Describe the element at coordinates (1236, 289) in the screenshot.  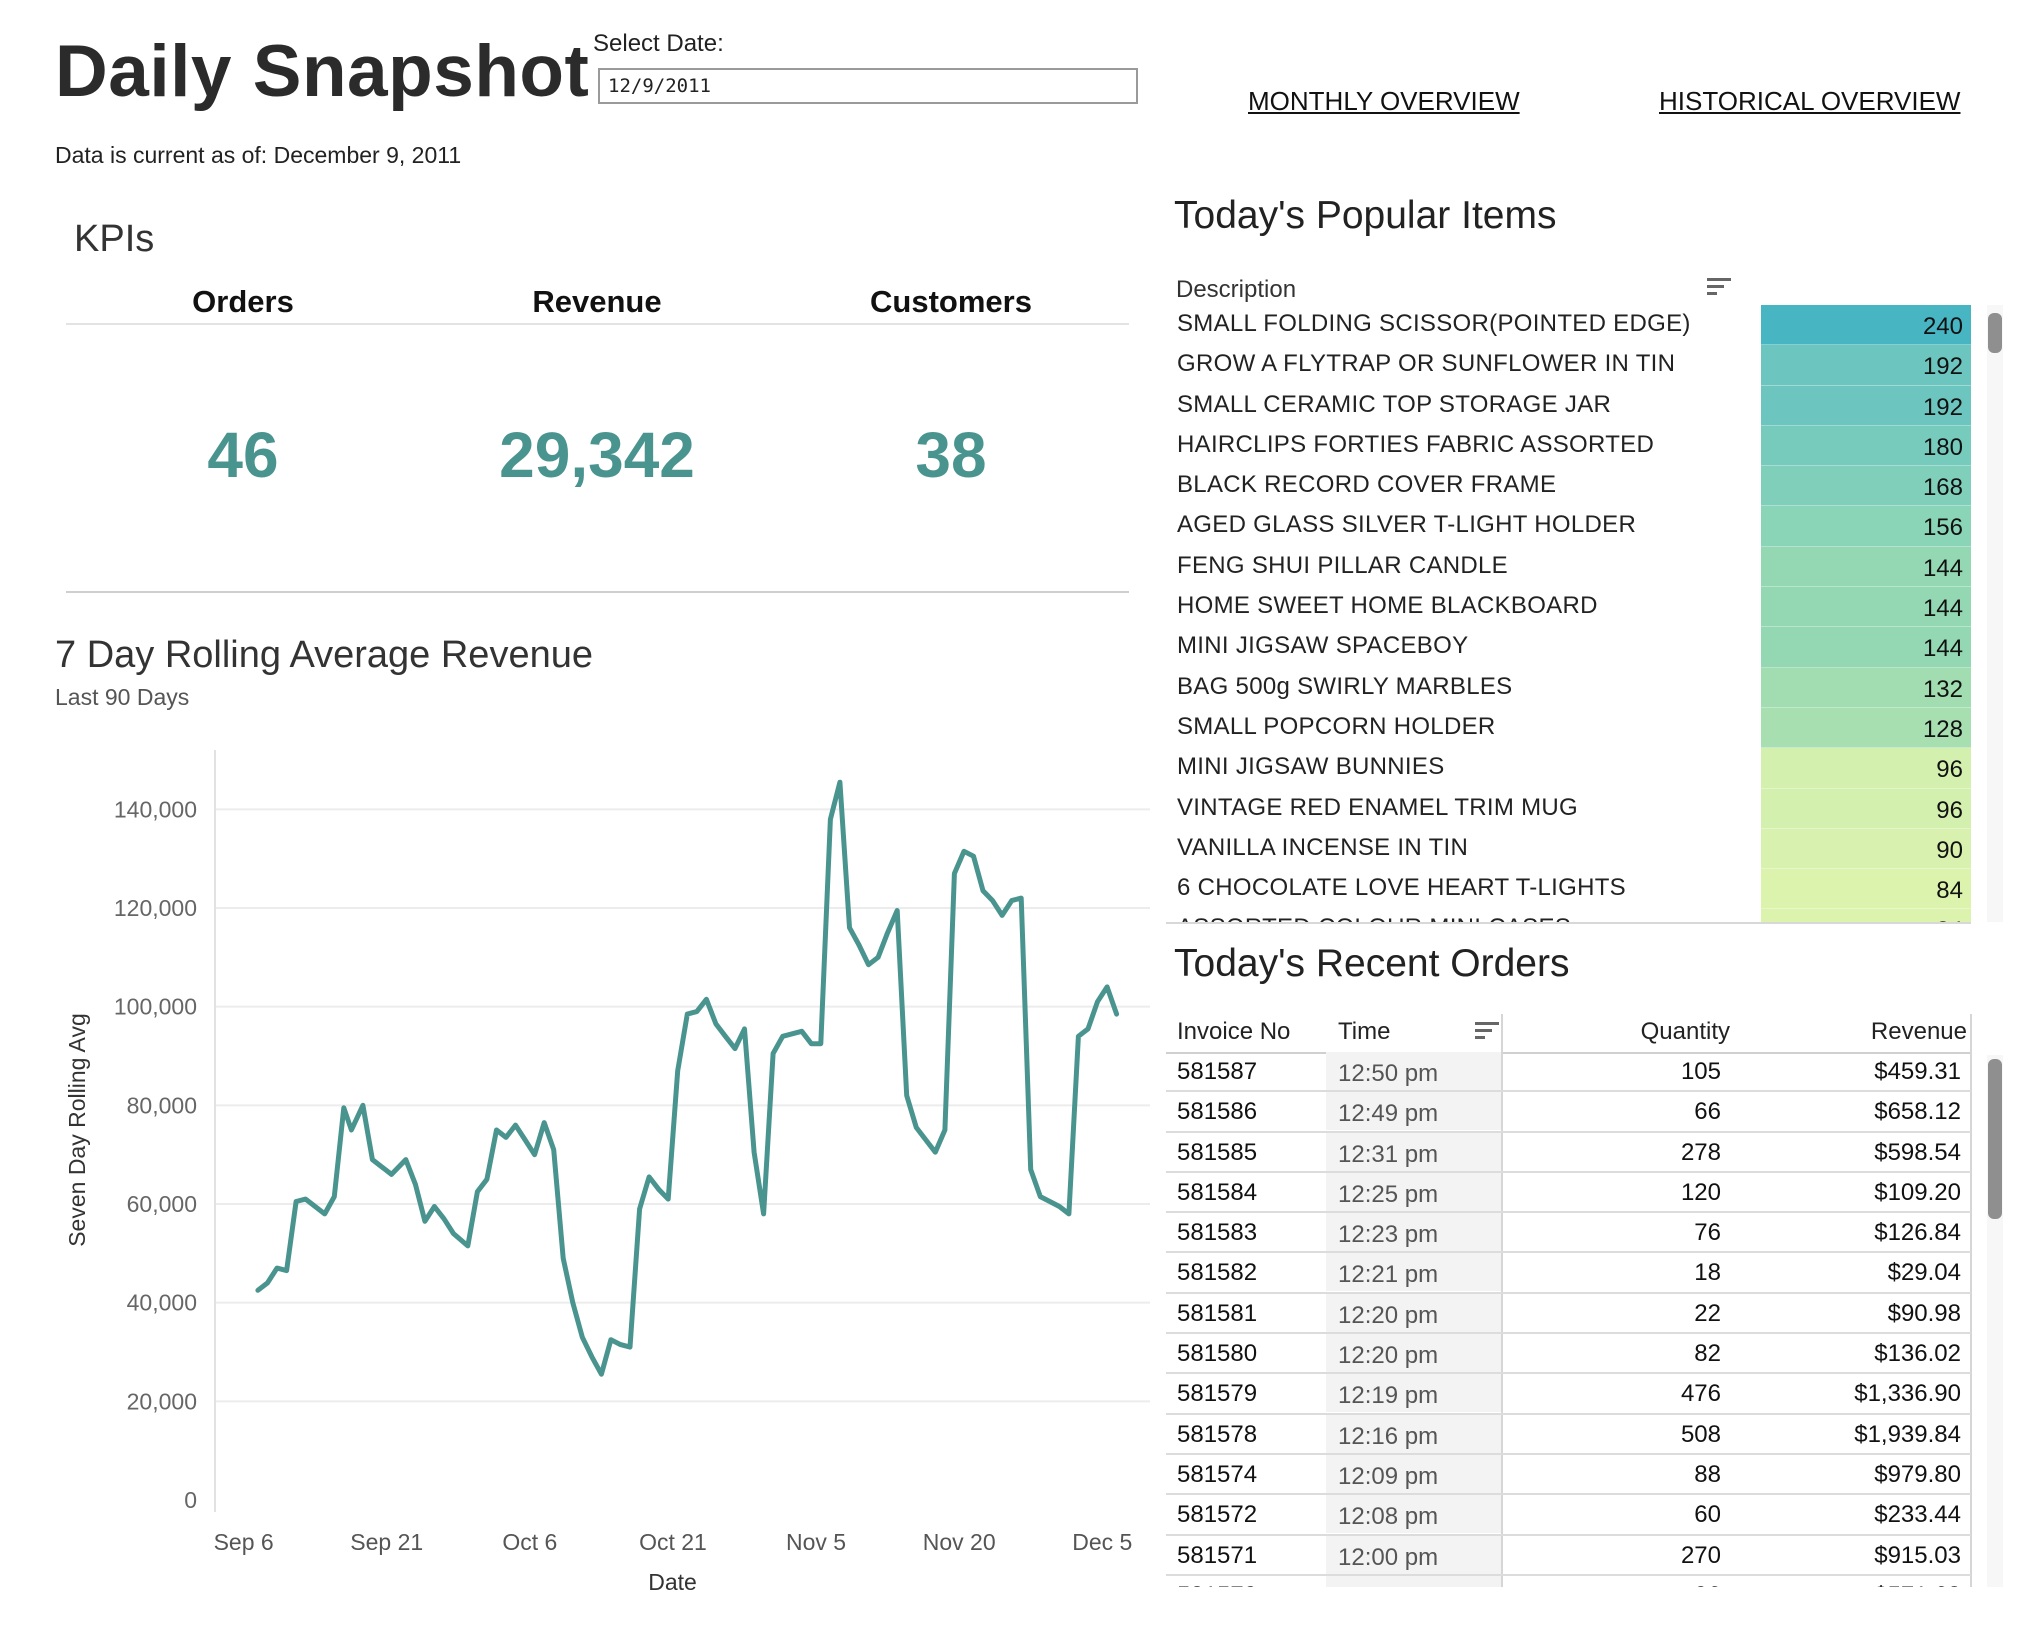
I see `description-column-header: Description` at that location.